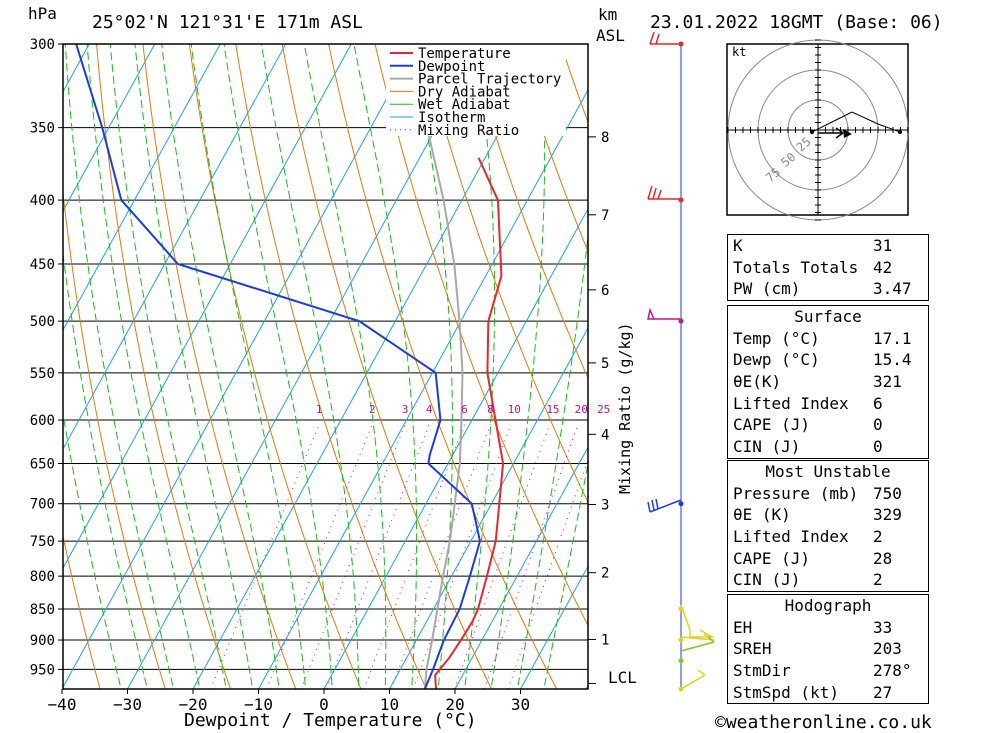 The width and height of the screenshot is (1000, 733). Describe the element at coordinates (605, 216) in the screenshot. I see `km-tick-label: 7` at that location.